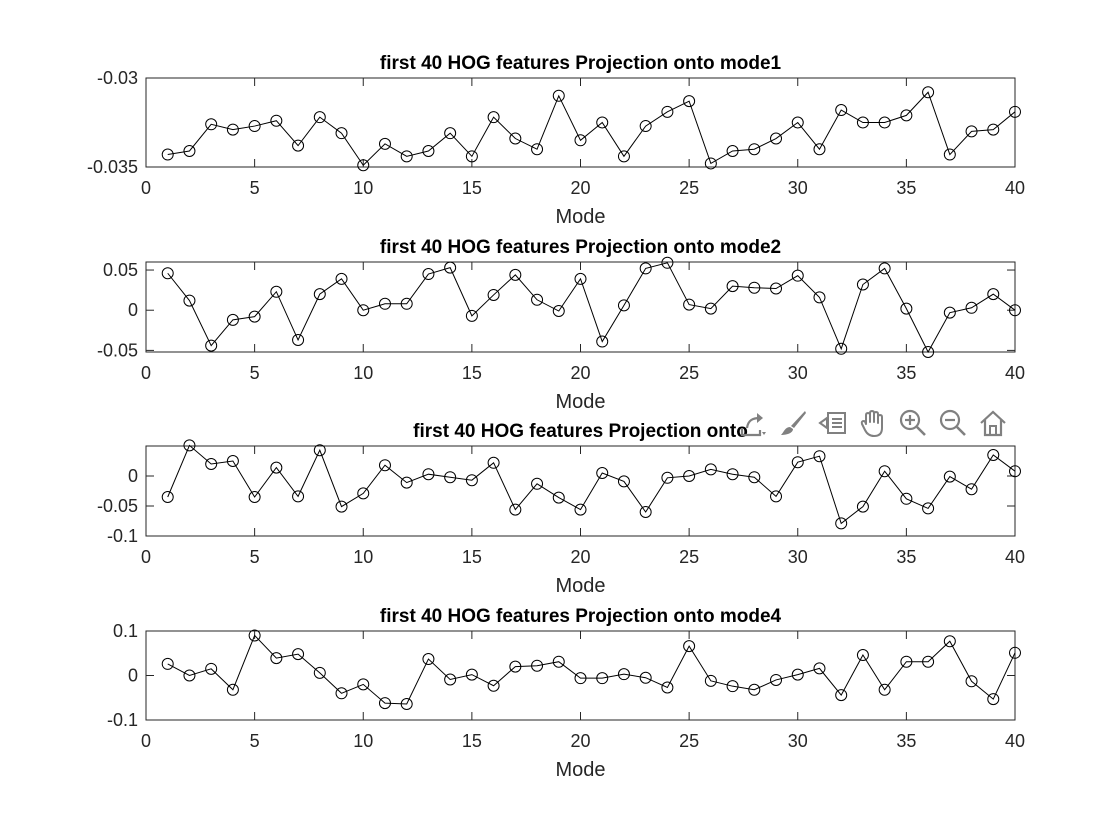  What do you see at coordinates (952, 422) in the screenshot?
I see `zoom-out-button` at bounding box center [952, 422].